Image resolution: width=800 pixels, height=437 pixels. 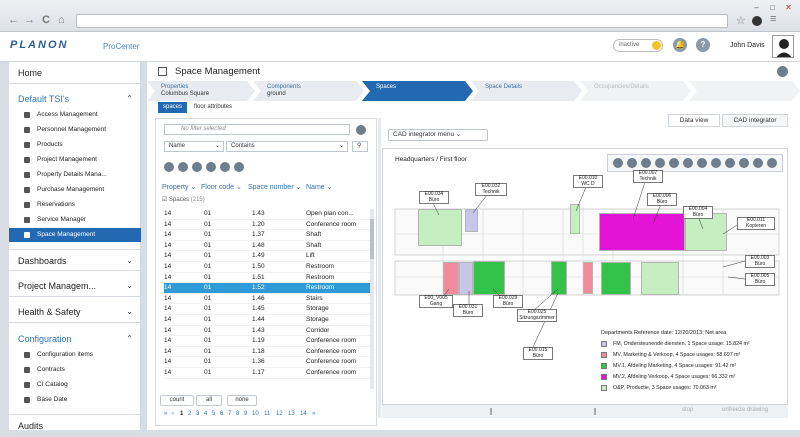 I want to click on sidebar-group-project: Project Managem... ⌄, so click(x=75, y=286).